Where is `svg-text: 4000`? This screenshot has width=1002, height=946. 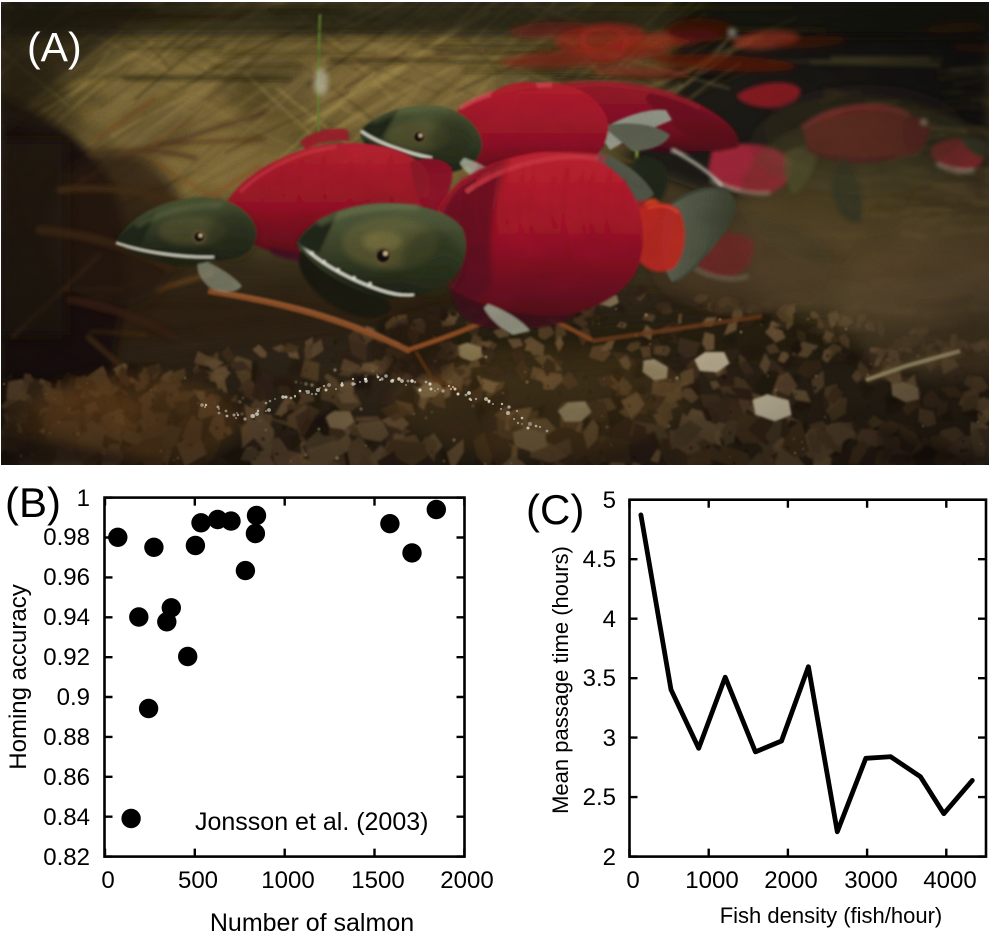
svg-text: 4000 is located at coordinates (949, 880).